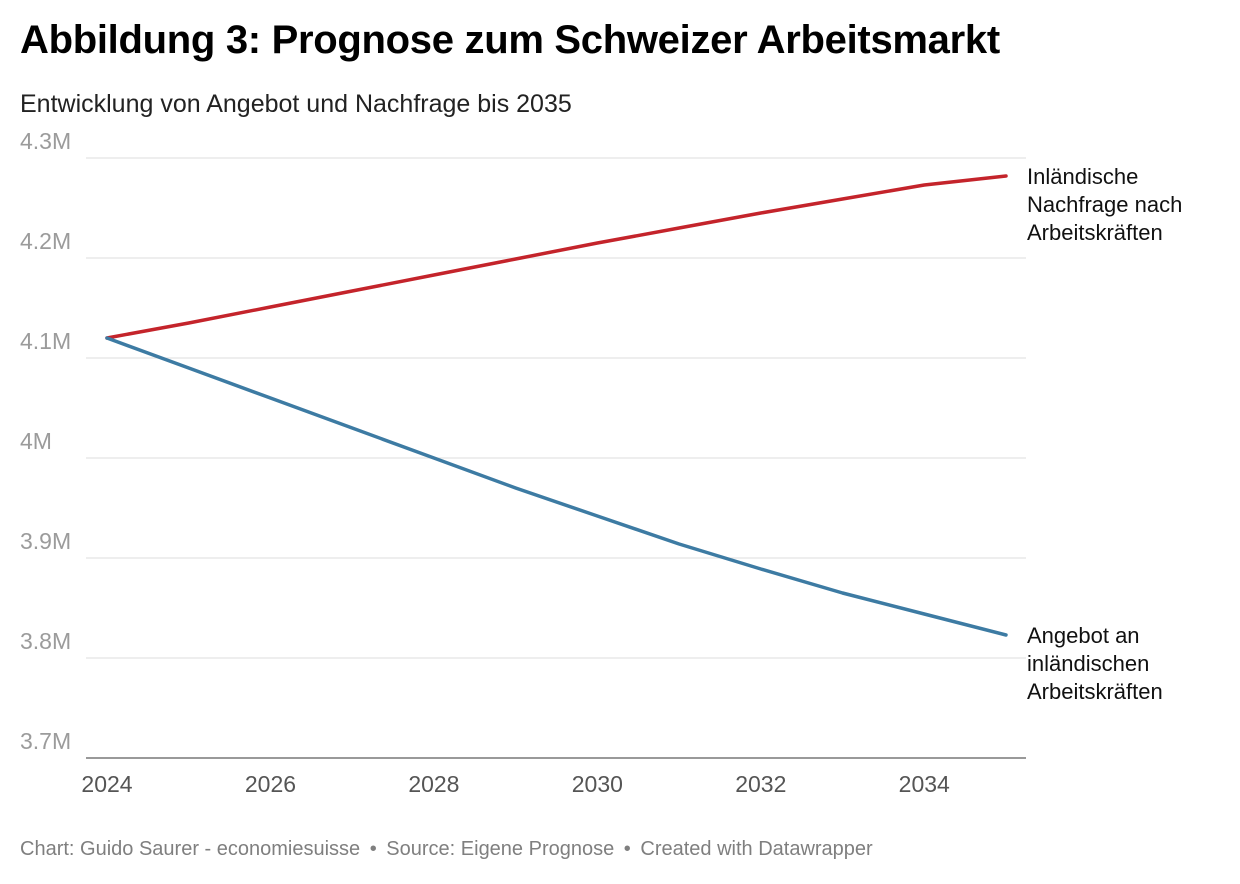 The height and width of the screenshot is (884, 1240). What do you see at coordinates (45, 341) in the screenshot?
I see `y-tick-label: 4.1M` at bounding box center [45, 341].